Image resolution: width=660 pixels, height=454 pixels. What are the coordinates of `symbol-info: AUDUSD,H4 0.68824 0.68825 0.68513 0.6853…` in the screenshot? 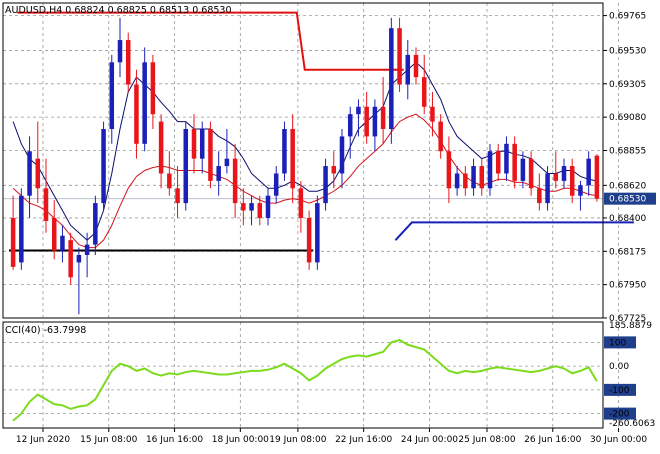 It's located at (118, 10).